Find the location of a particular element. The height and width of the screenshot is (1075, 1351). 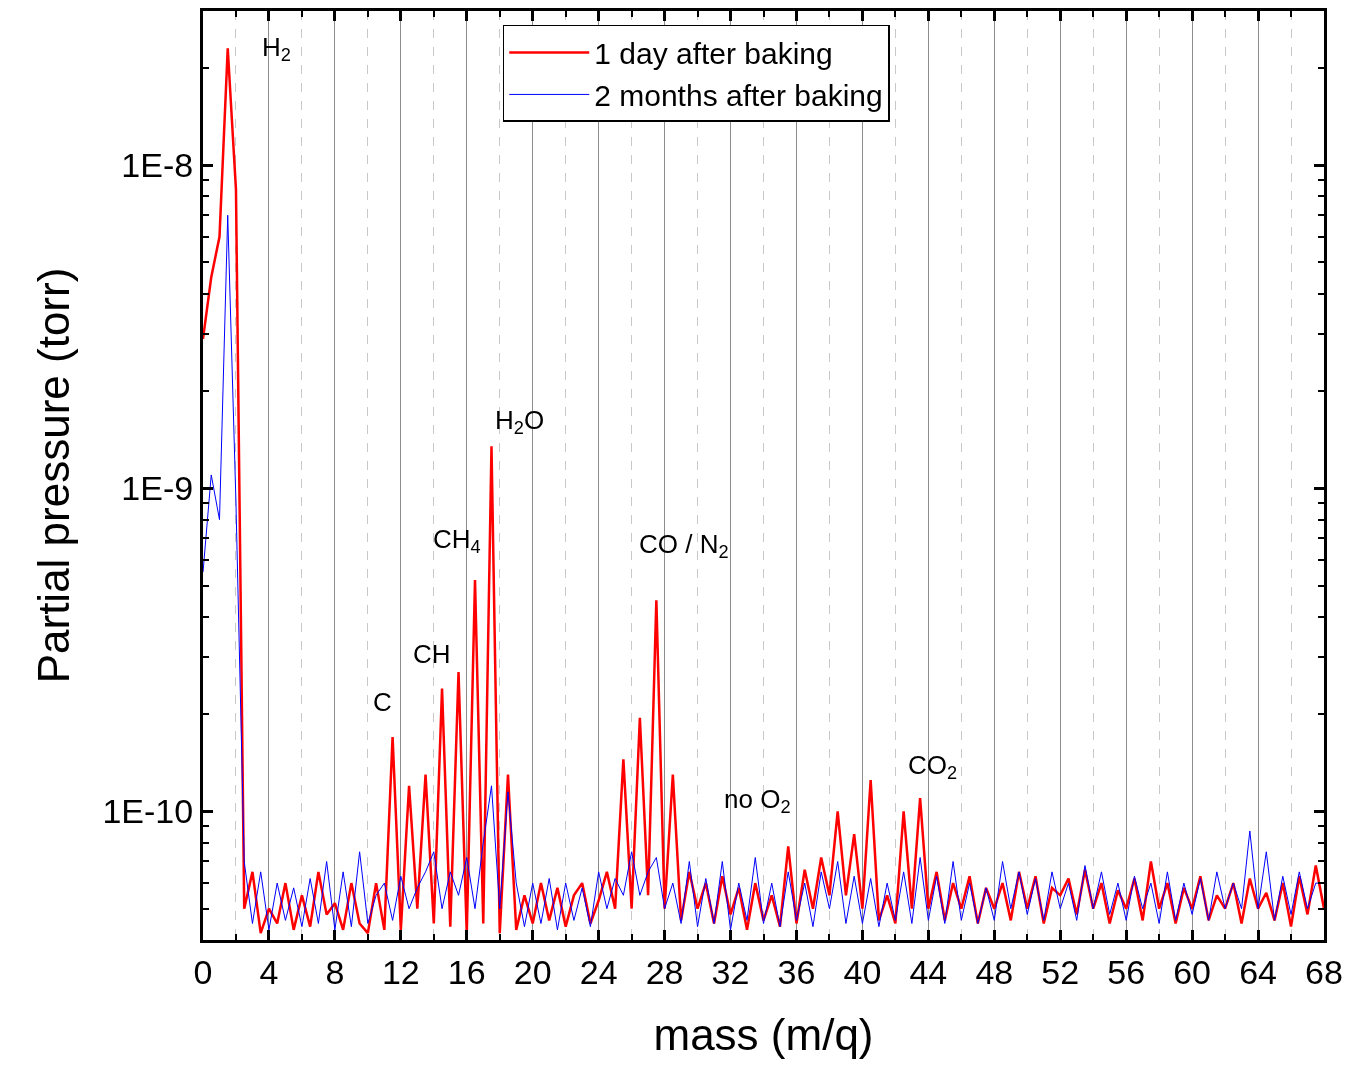

annotation: H$_{2}$O is located at coordinates (520, 422).